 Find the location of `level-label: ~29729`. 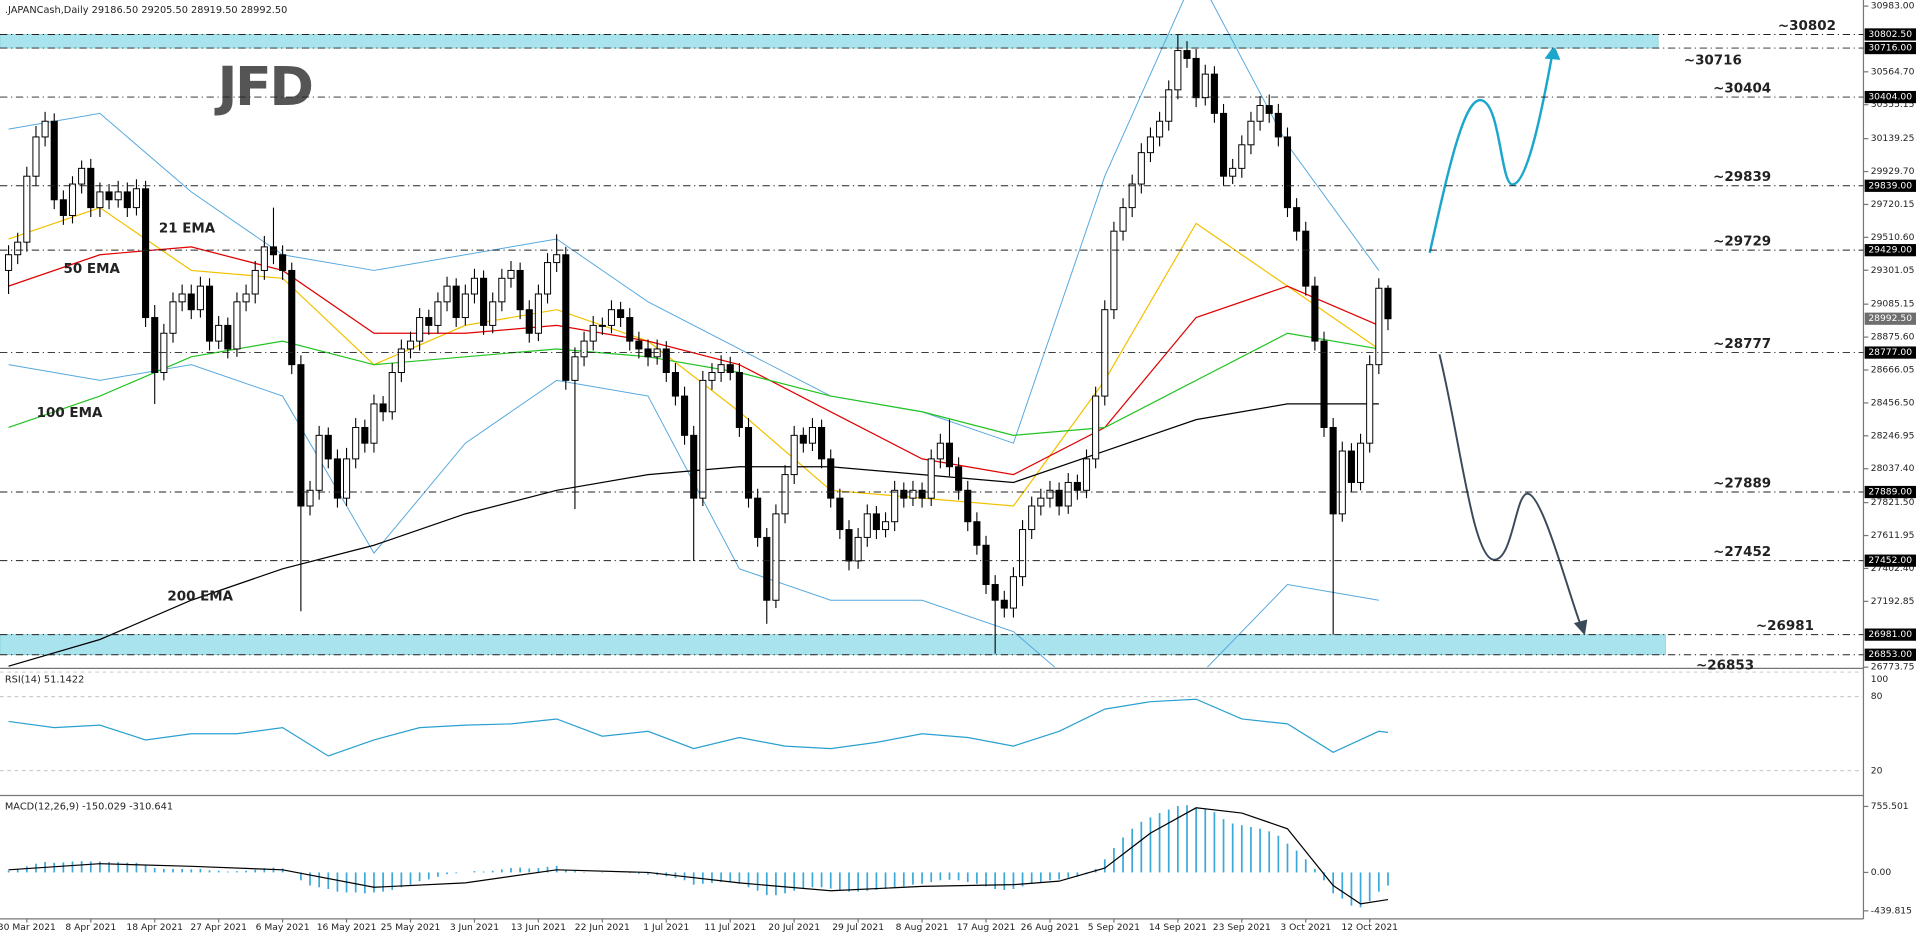

level-label: ~29729 is located at coordinates (1742, 242).